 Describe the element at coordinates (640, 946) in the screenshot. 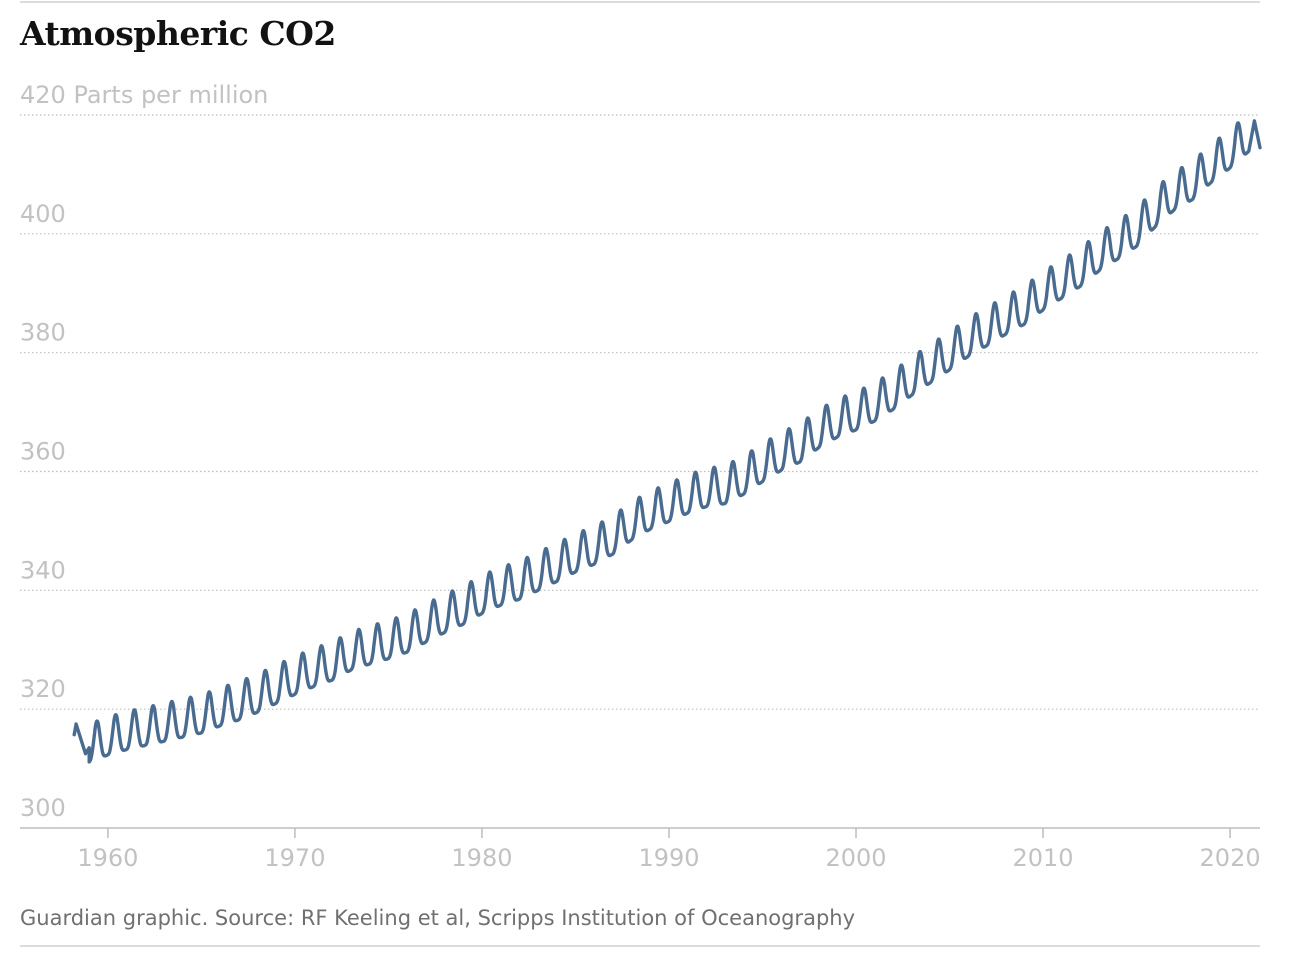

I see `bottom-rule` at that location.